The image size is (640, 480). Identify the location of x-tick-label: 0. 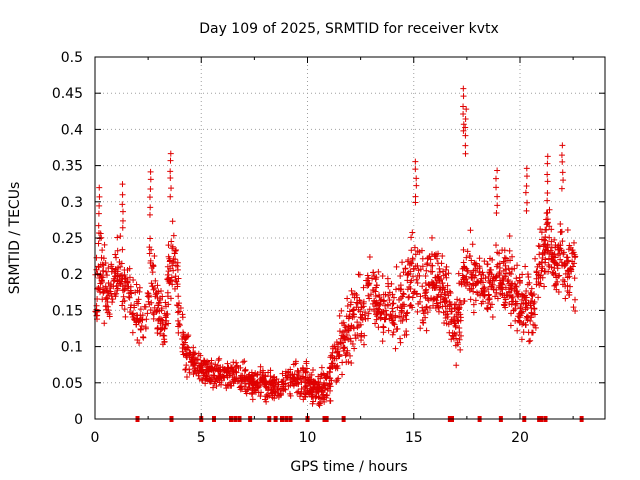
(95, 438).